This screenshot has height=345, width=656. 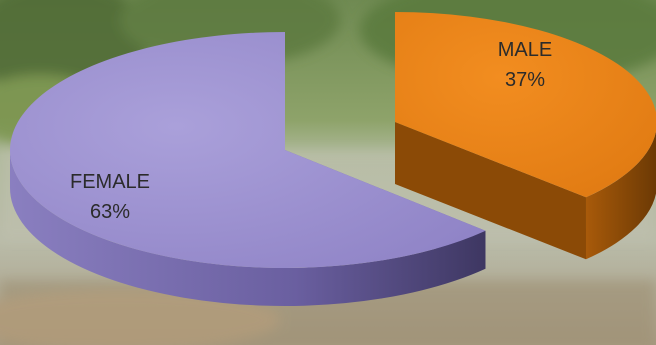 I want to click on slice-wall, so click(x=490, y=191).